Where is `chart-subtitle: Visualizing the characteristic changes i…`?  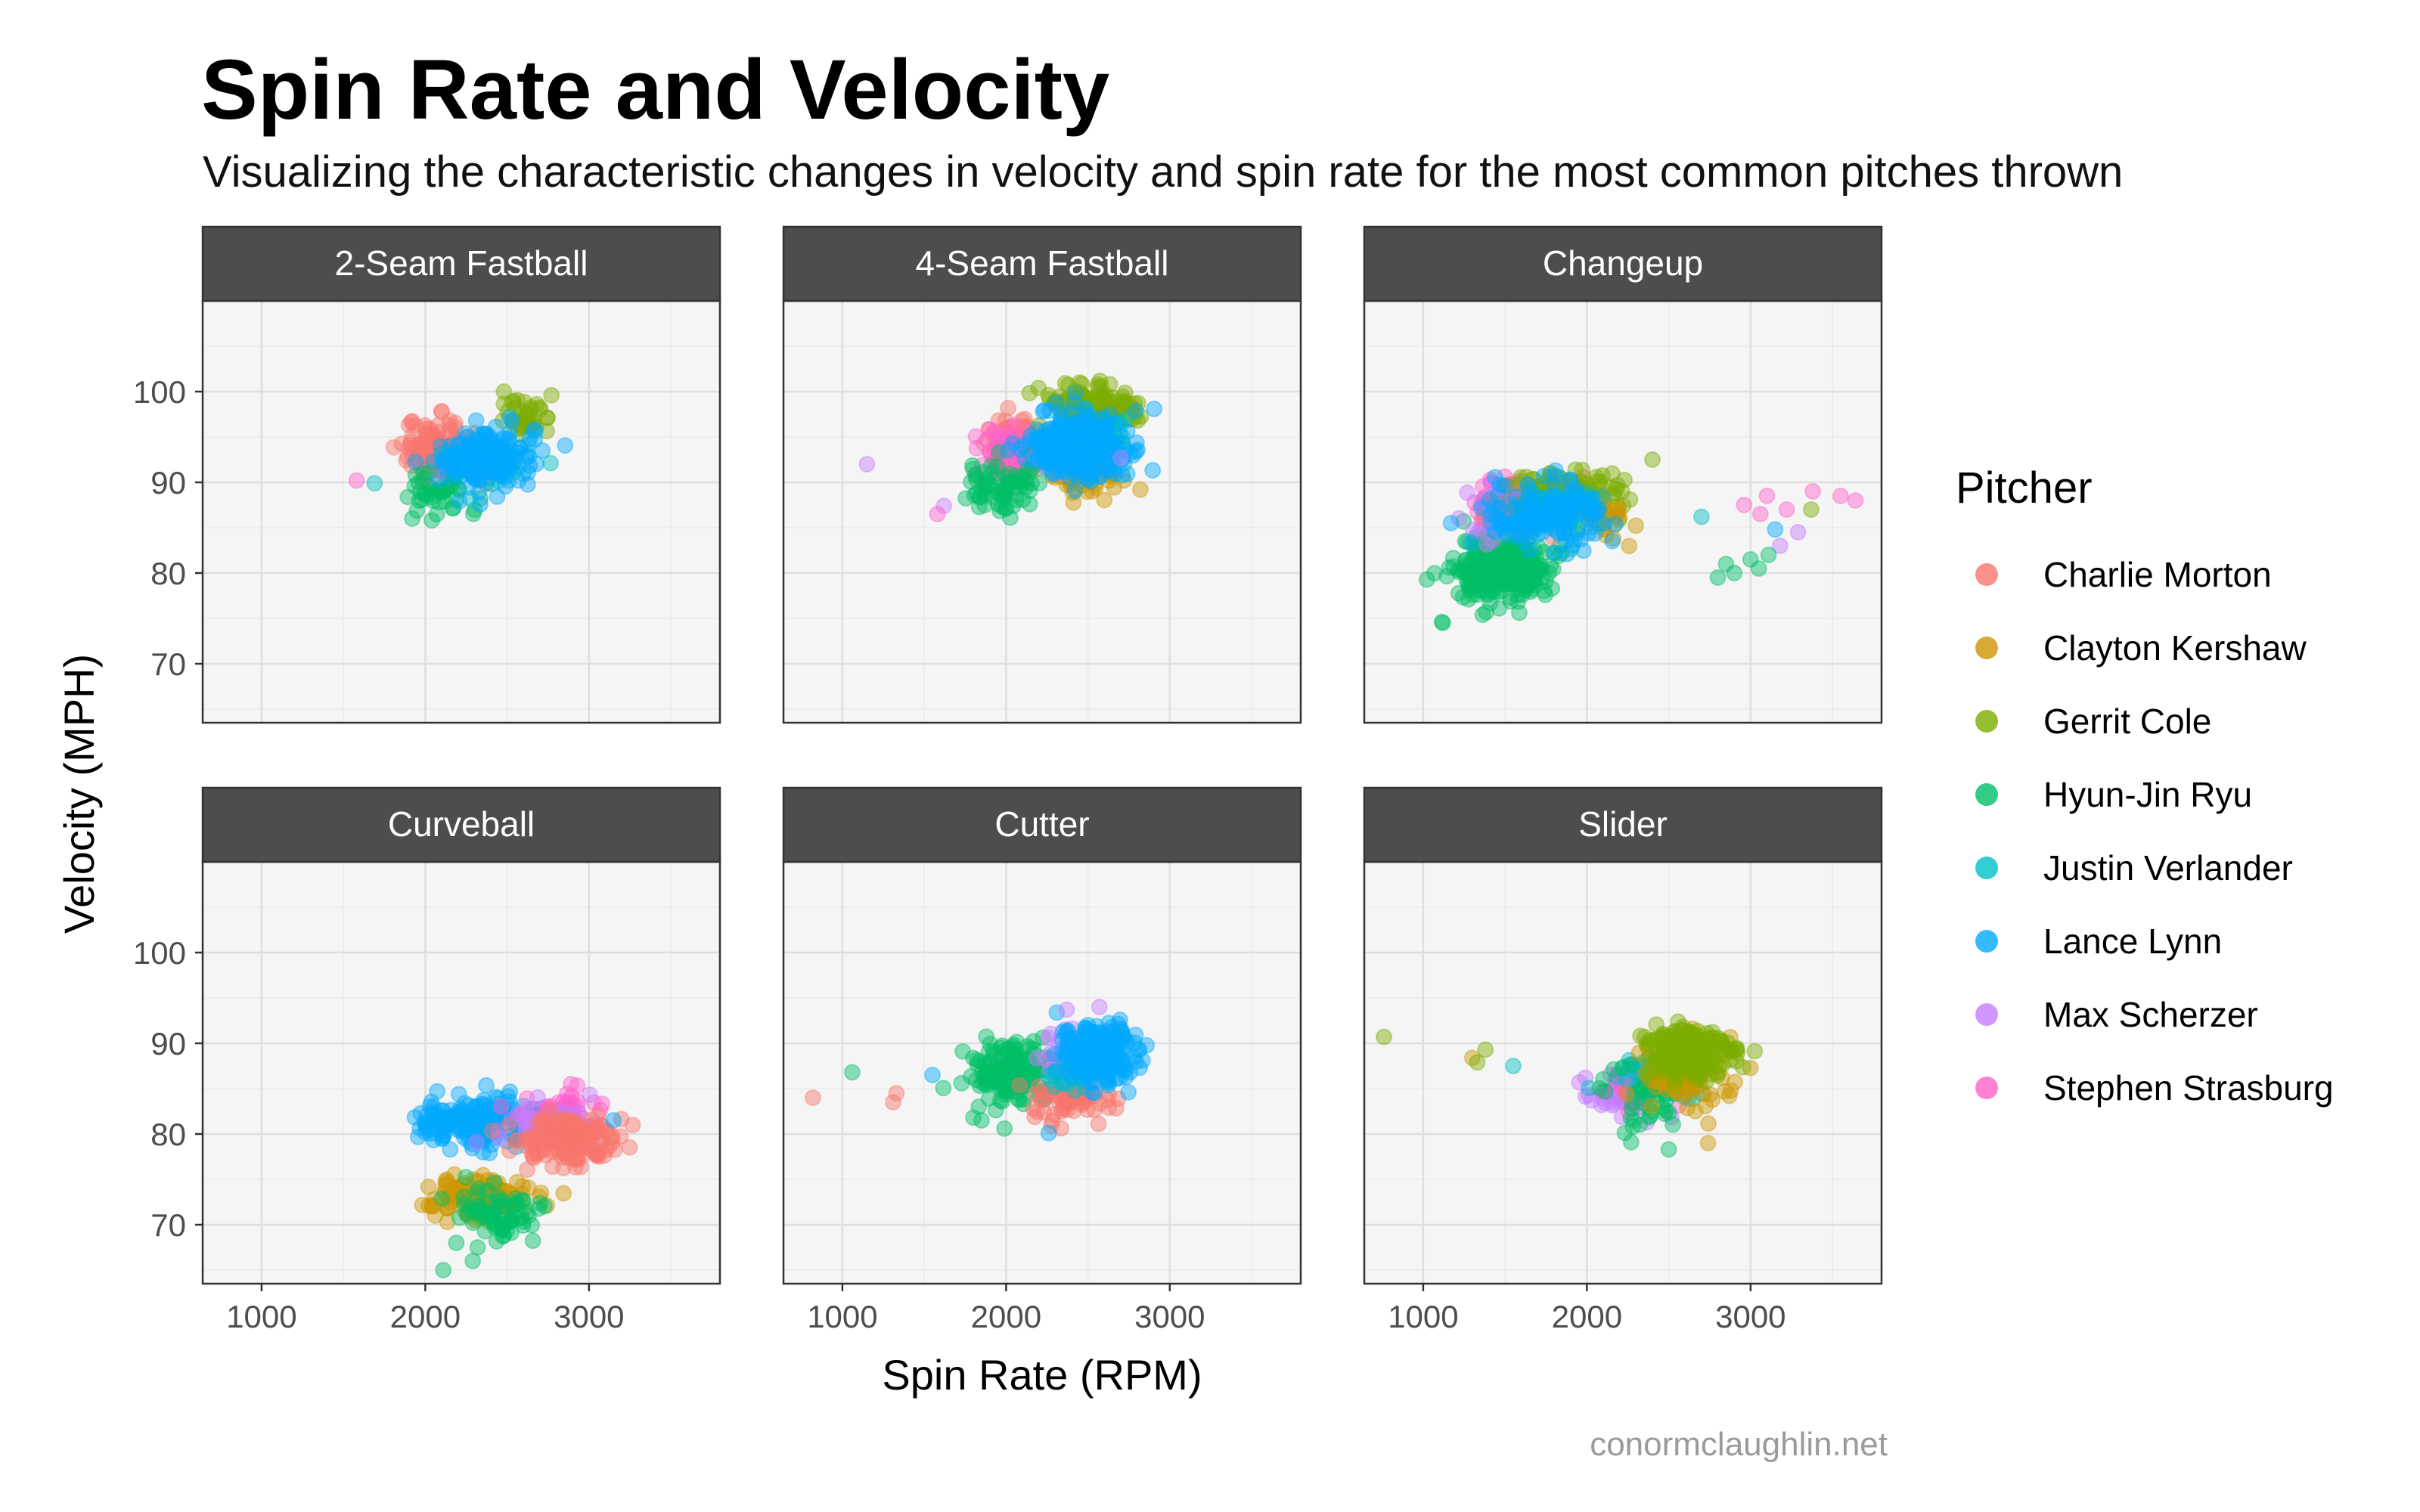
chart-subtitle: Visualizing the characteristic changes i… is located at coordinates (1163, 172).